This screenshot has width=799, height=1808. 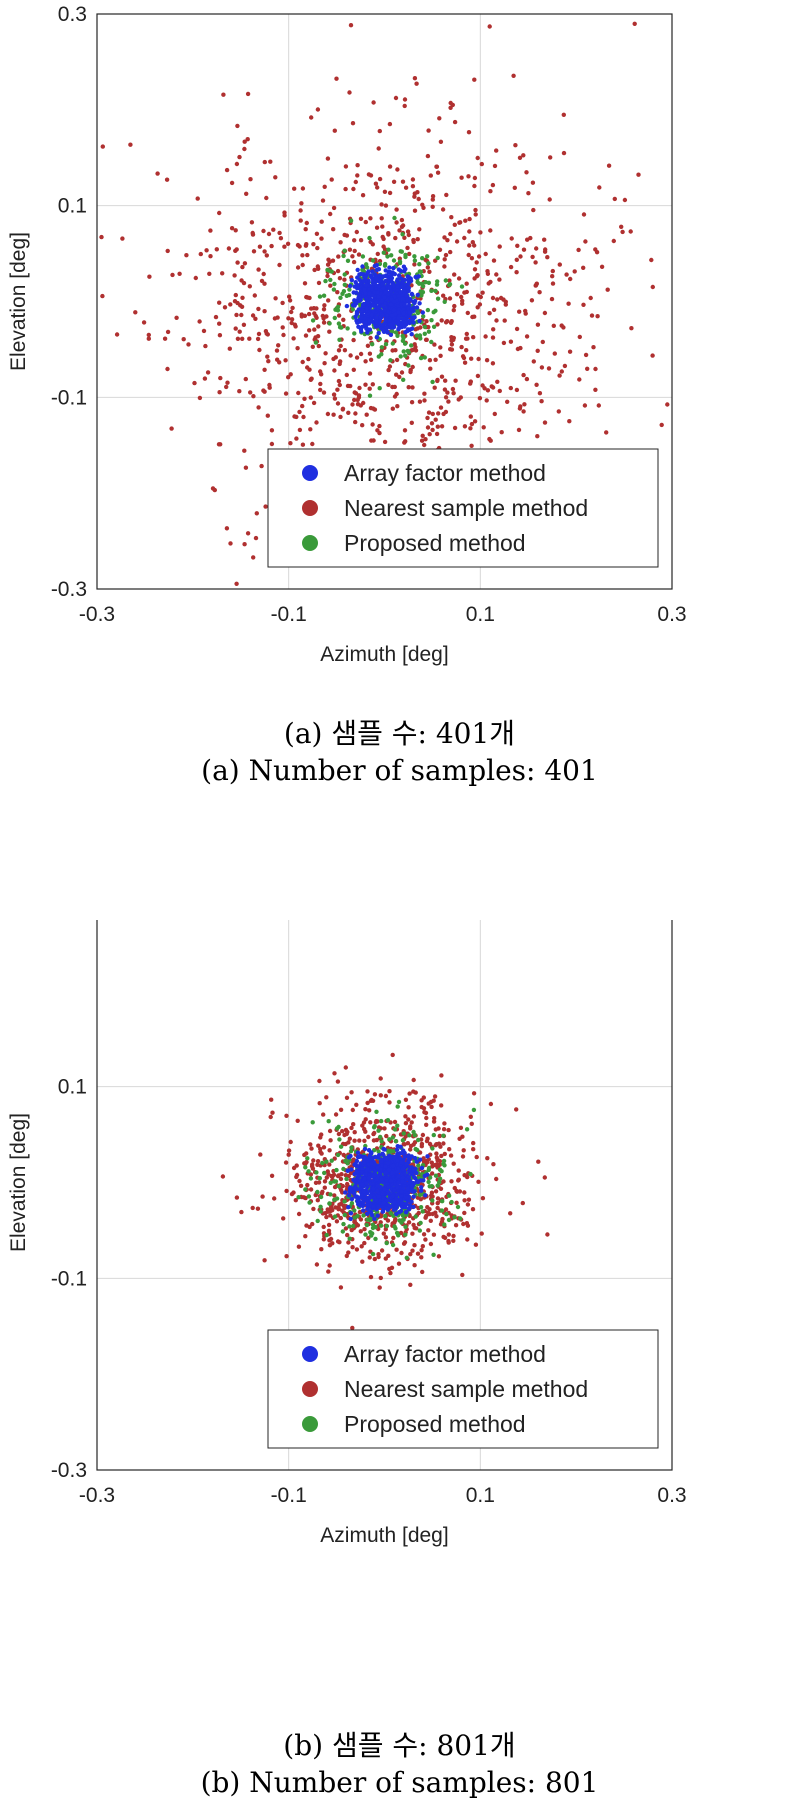 What do you see at coordinates (72, 1087) in the screenshot?
I see `y-tick-label: 0.1` at bounding box center [72, 1087].